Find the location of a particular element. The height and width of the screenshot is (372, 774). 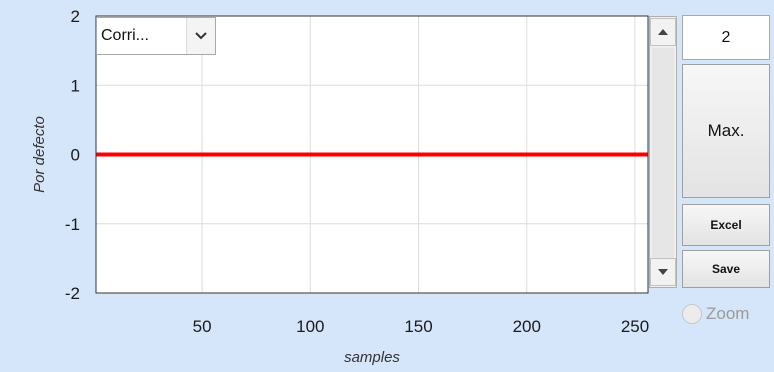

zoom-toggle: Zoom is located at coordinates (715, 314).